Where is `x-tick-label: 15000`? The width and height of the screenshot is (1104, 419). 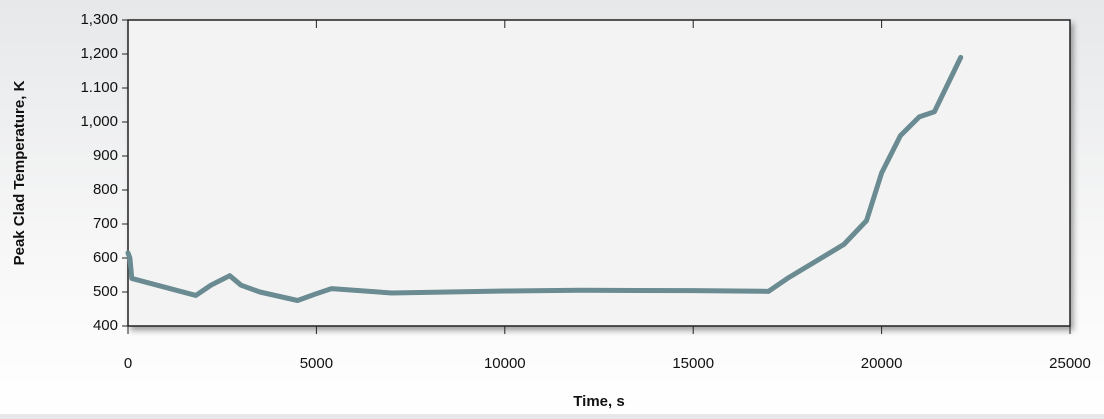 x-tick-label: 15000 is located at coordinates (693, 363).